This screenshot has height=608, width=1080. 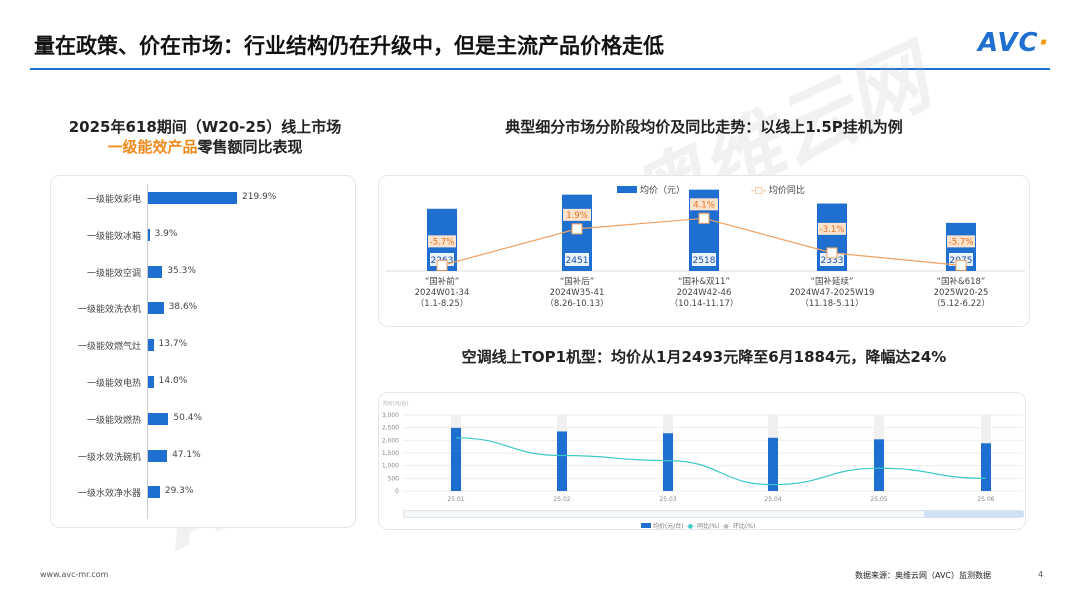 I want to click on y-tick-label: 500, so click(x=394, y=478).